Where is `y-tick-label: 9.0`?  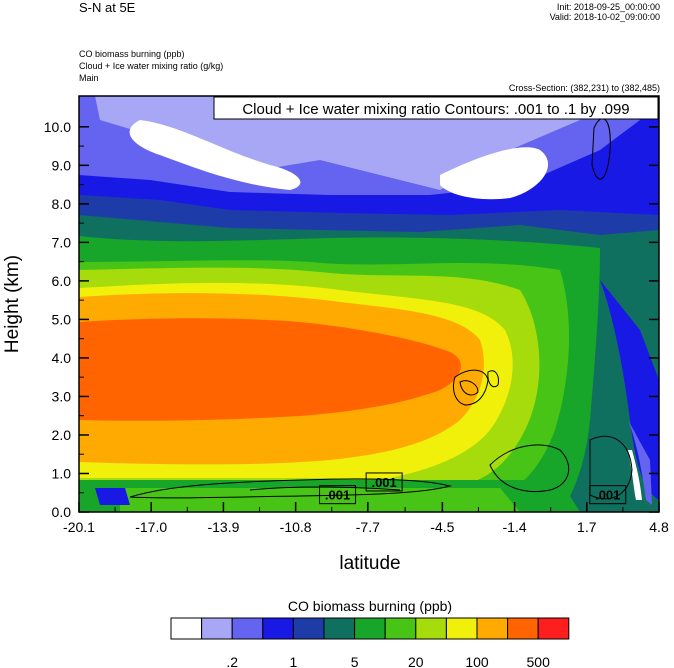
y-tick-label: 9.0 is located at coordinates (62, 165).